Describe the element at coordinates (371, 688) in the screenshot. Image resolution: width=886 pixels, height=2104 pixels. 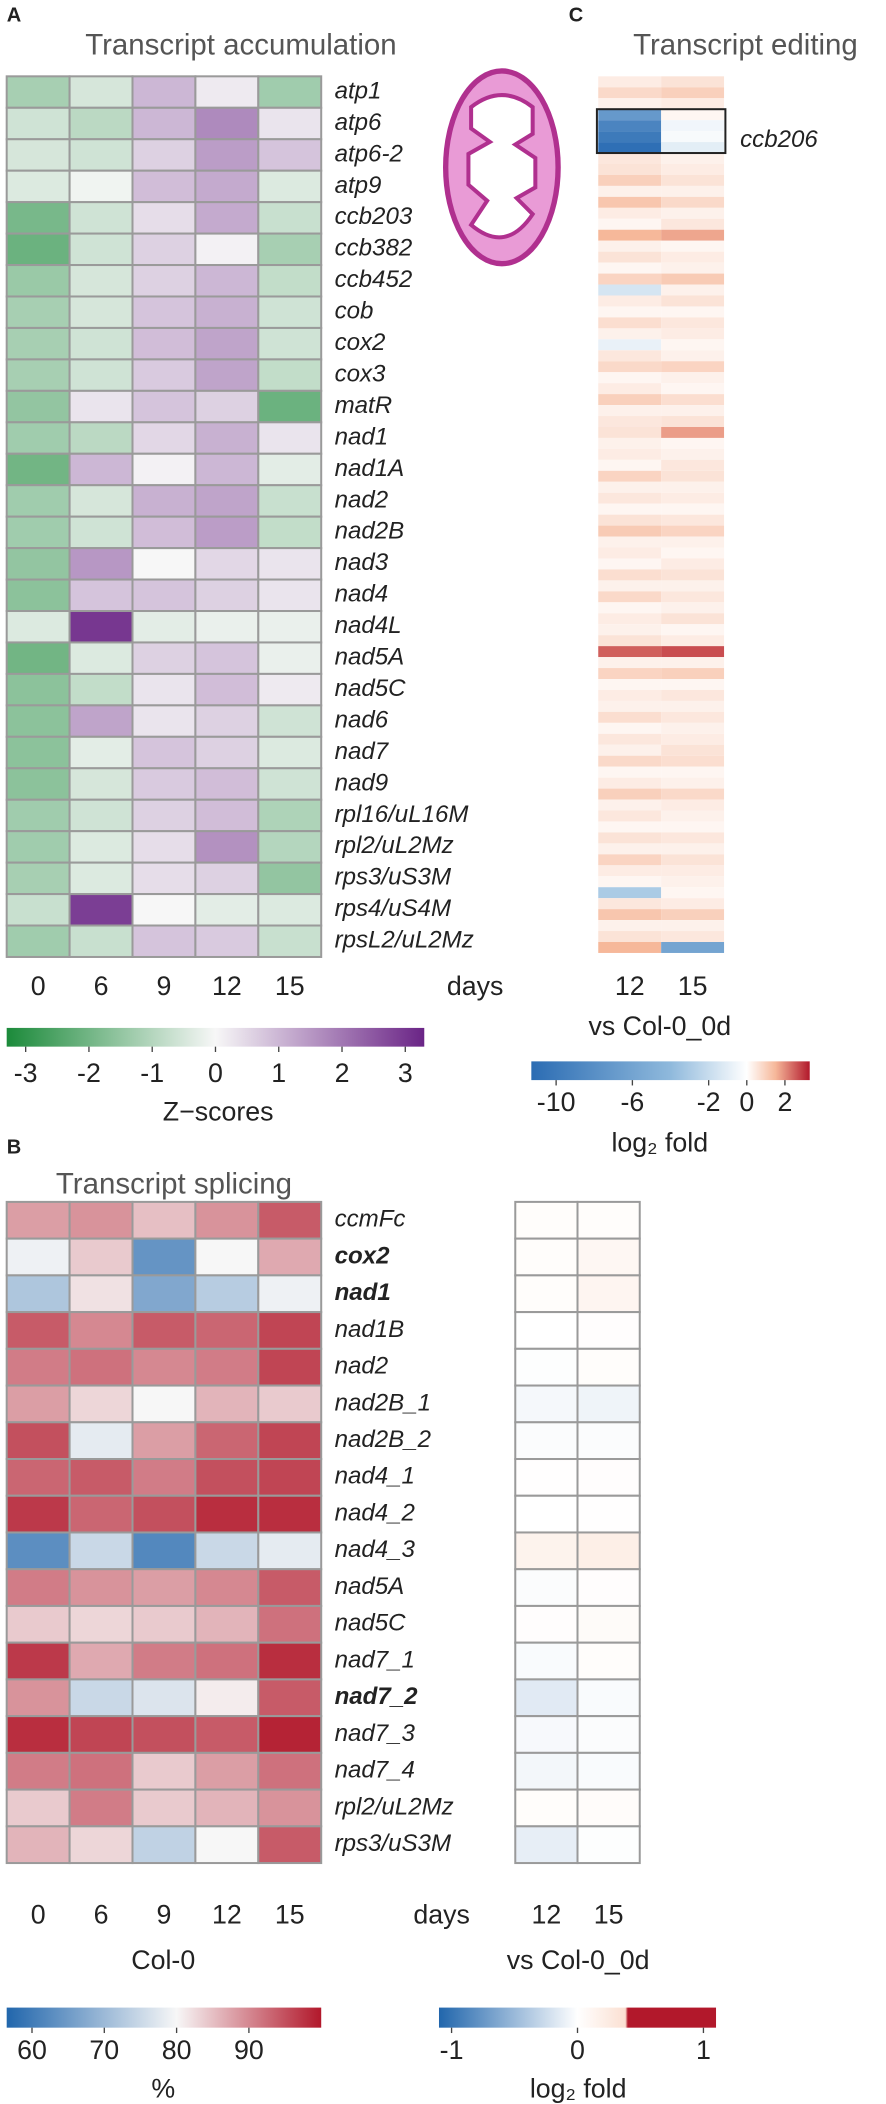
I see `row-label: nad5C` at that location.